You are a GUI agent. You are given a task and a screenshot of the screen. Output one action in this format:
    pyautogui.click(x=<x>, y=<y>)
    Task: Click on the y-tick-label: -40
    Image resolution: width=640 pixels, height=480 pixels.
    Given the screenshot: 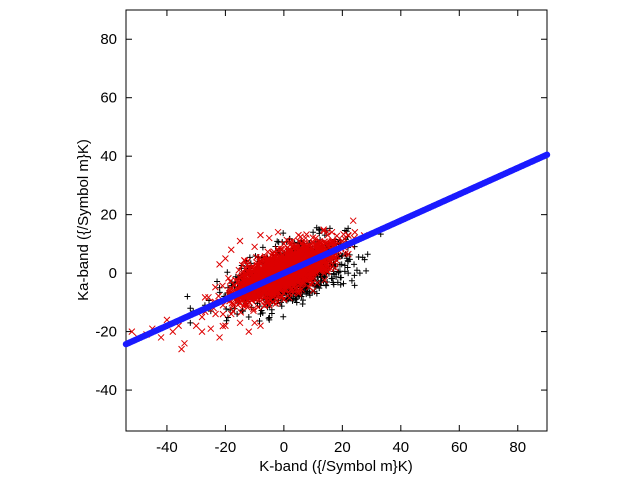 What is the action you would take?
    pyautogui.click(x=106, y=390)
    